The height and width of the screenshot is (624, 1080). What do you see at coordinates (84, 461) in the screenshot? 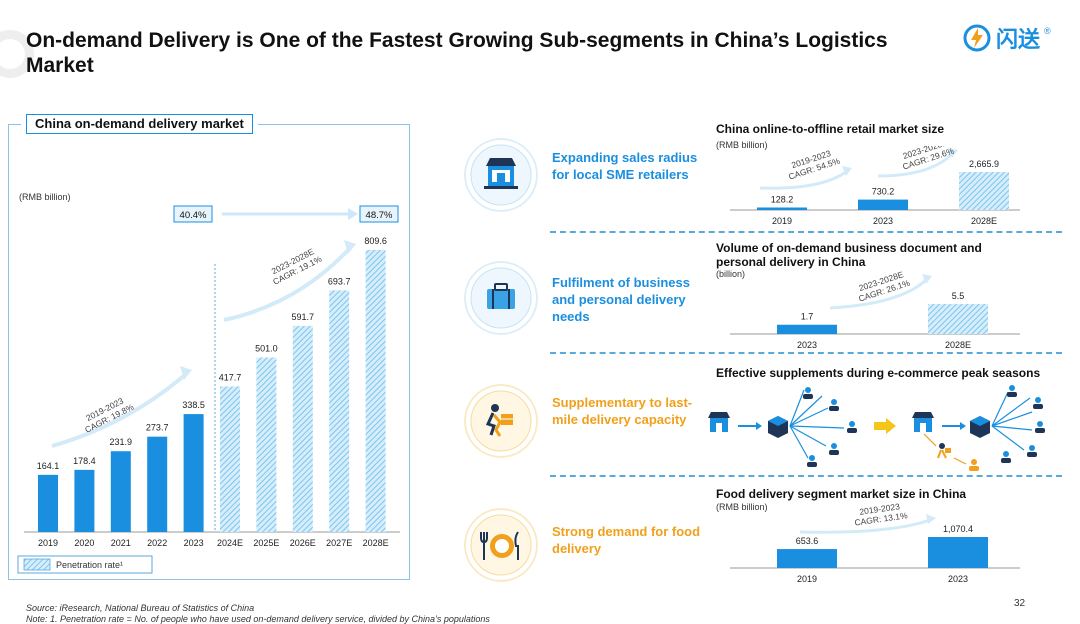
I see `bar-value-label: 178.4` at bounding box center [84, 461].